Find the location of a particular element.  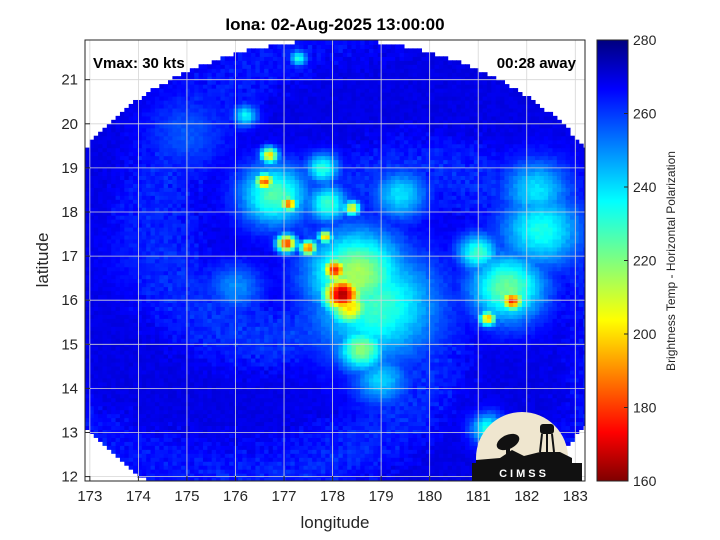

y-tick-label: 13 is located at coordinates (69, 432).